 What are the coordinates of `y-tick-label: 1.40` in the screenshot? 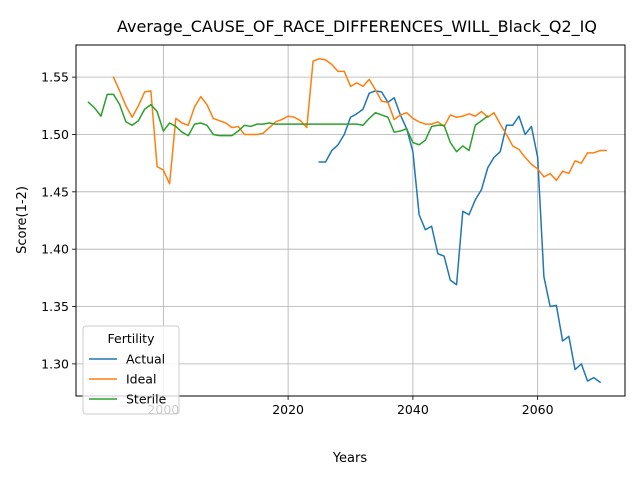 It's located at (55, 249).